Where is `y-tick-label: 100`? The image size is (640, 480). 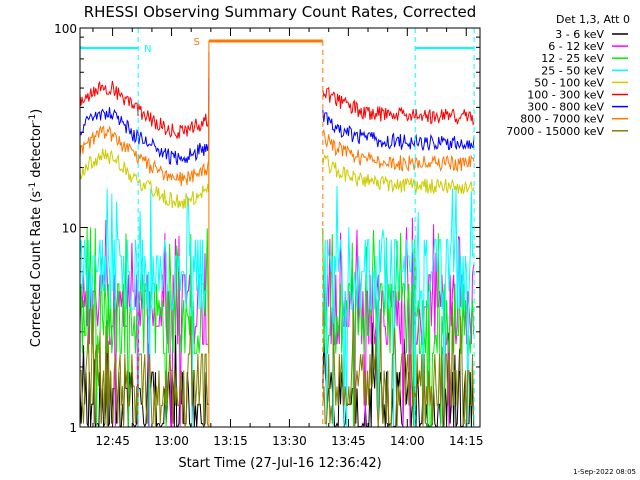
y-tick-label: 100 is located at coordinates (65, 29).